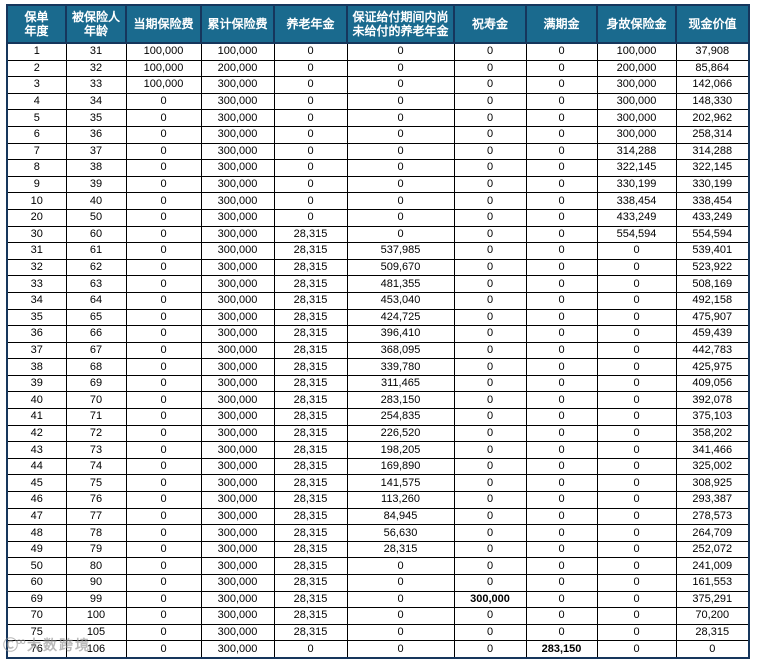 This screenshot has height=664, width=763. What do you see at coordinates (400, 533) in the screenshot?
I see `cell: 56,630` at bounding box center [400, 533].